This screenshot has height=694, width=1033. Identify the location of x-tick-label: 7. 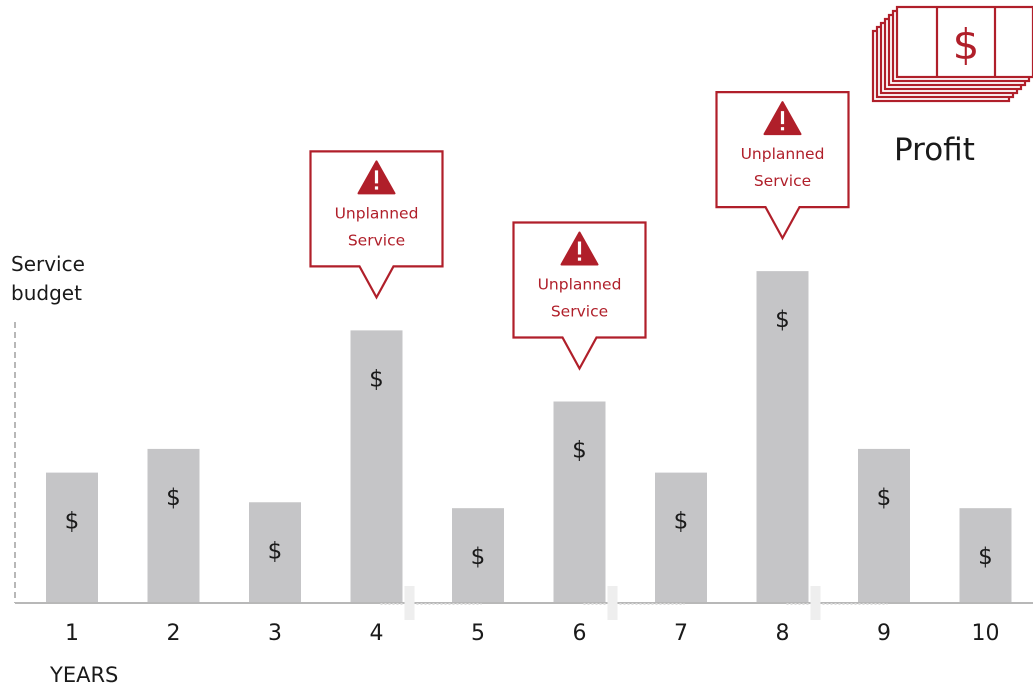
(681, 633).